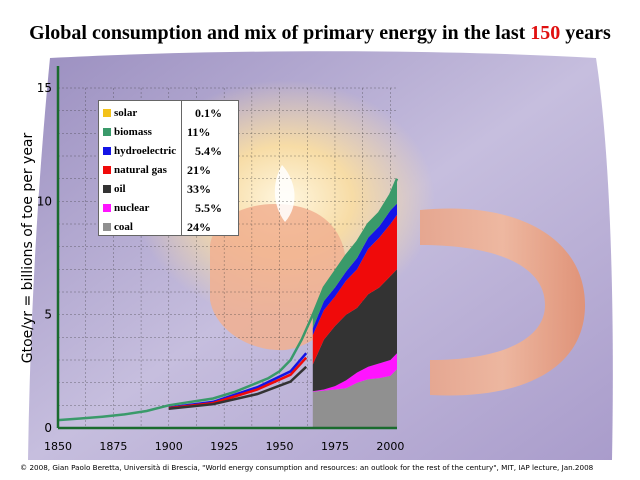 This screenshot has width=640, height=480. Describe the element at coordinates (58, 446) in the screenshot. I see `x-tick-1850: 1850` at that location.